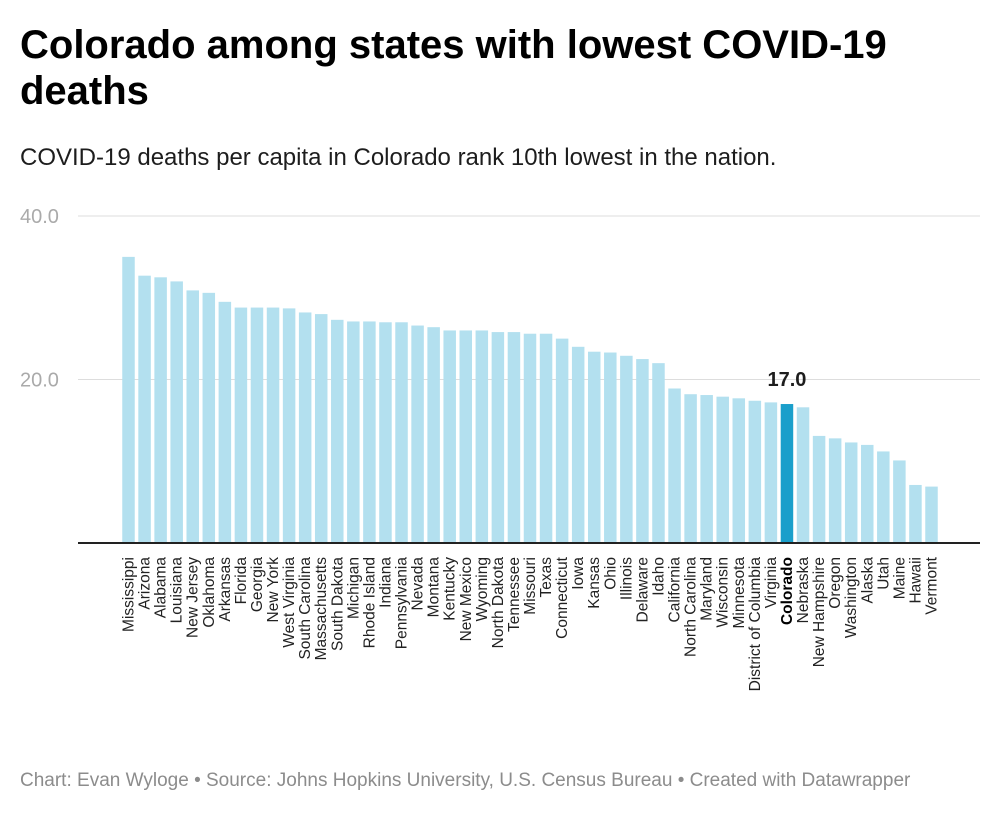 This screenshot has width=1000, height=840. I want to click on x-tick-label: South Carolina, so click(305, 608).